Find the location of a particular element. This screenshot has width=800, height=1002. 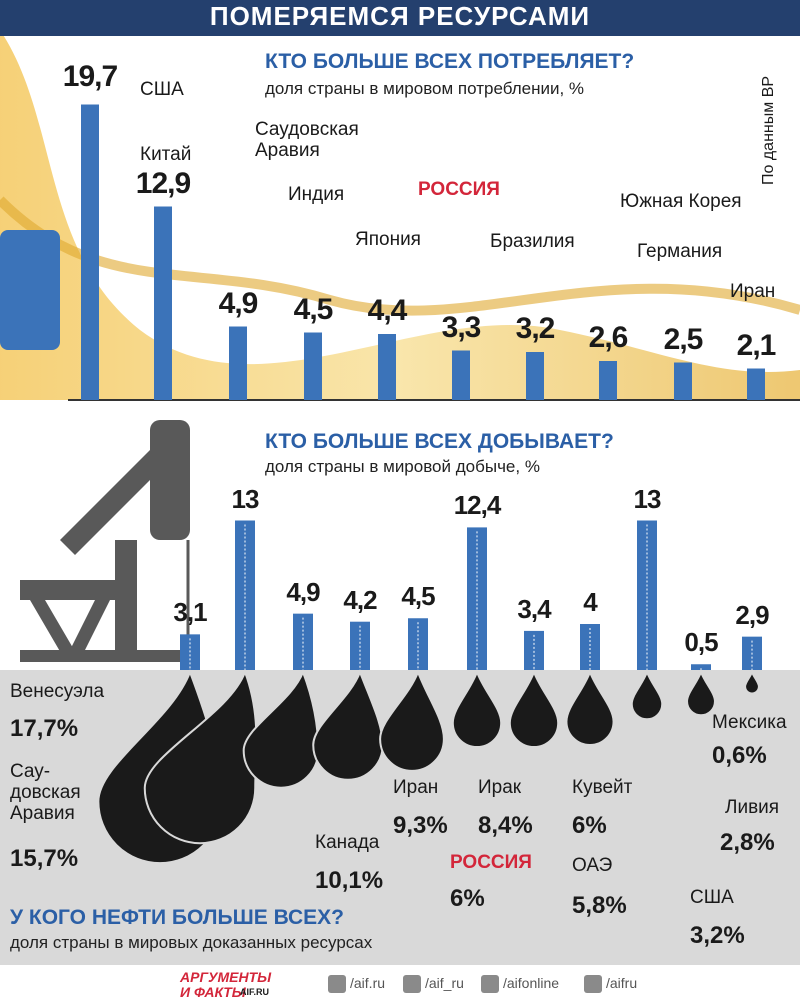

chart-subtitle: доля страны в мировой добыче, % is located at coordinates (402, 466).